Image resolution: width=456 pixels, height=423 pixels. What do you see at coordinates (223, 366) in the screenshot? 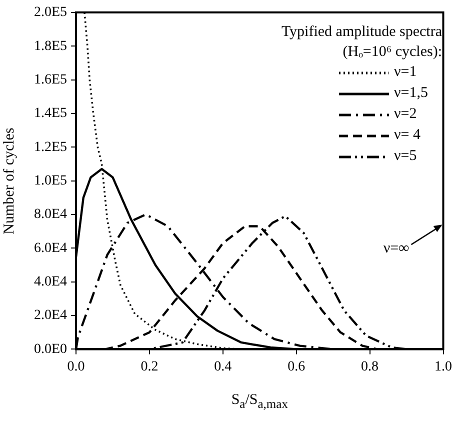
I see `x-tick-label: 0.4` at bounding box center [223, 366].